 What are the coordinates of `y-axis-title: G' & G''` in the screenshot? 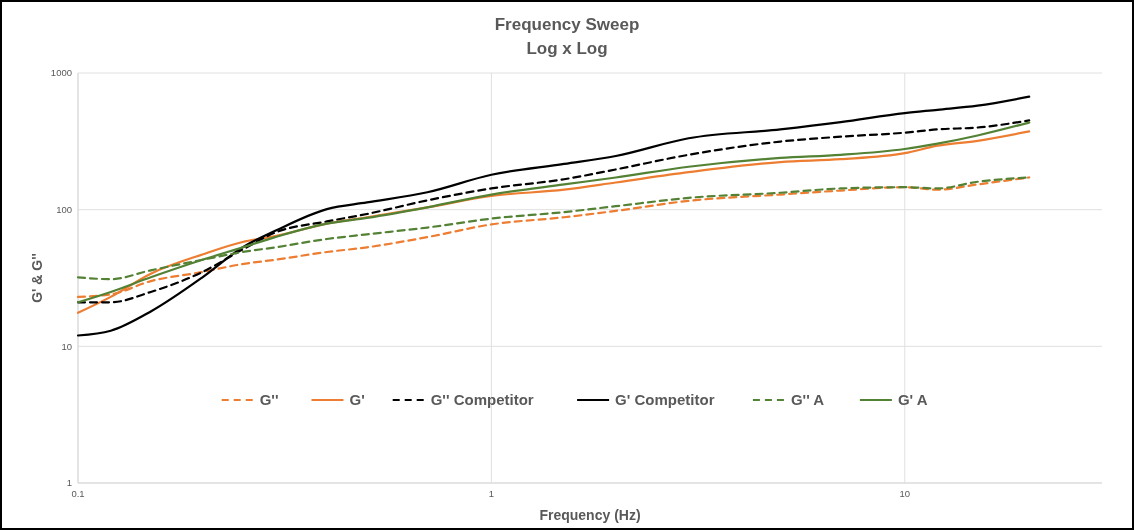 It's located at (37, 278).